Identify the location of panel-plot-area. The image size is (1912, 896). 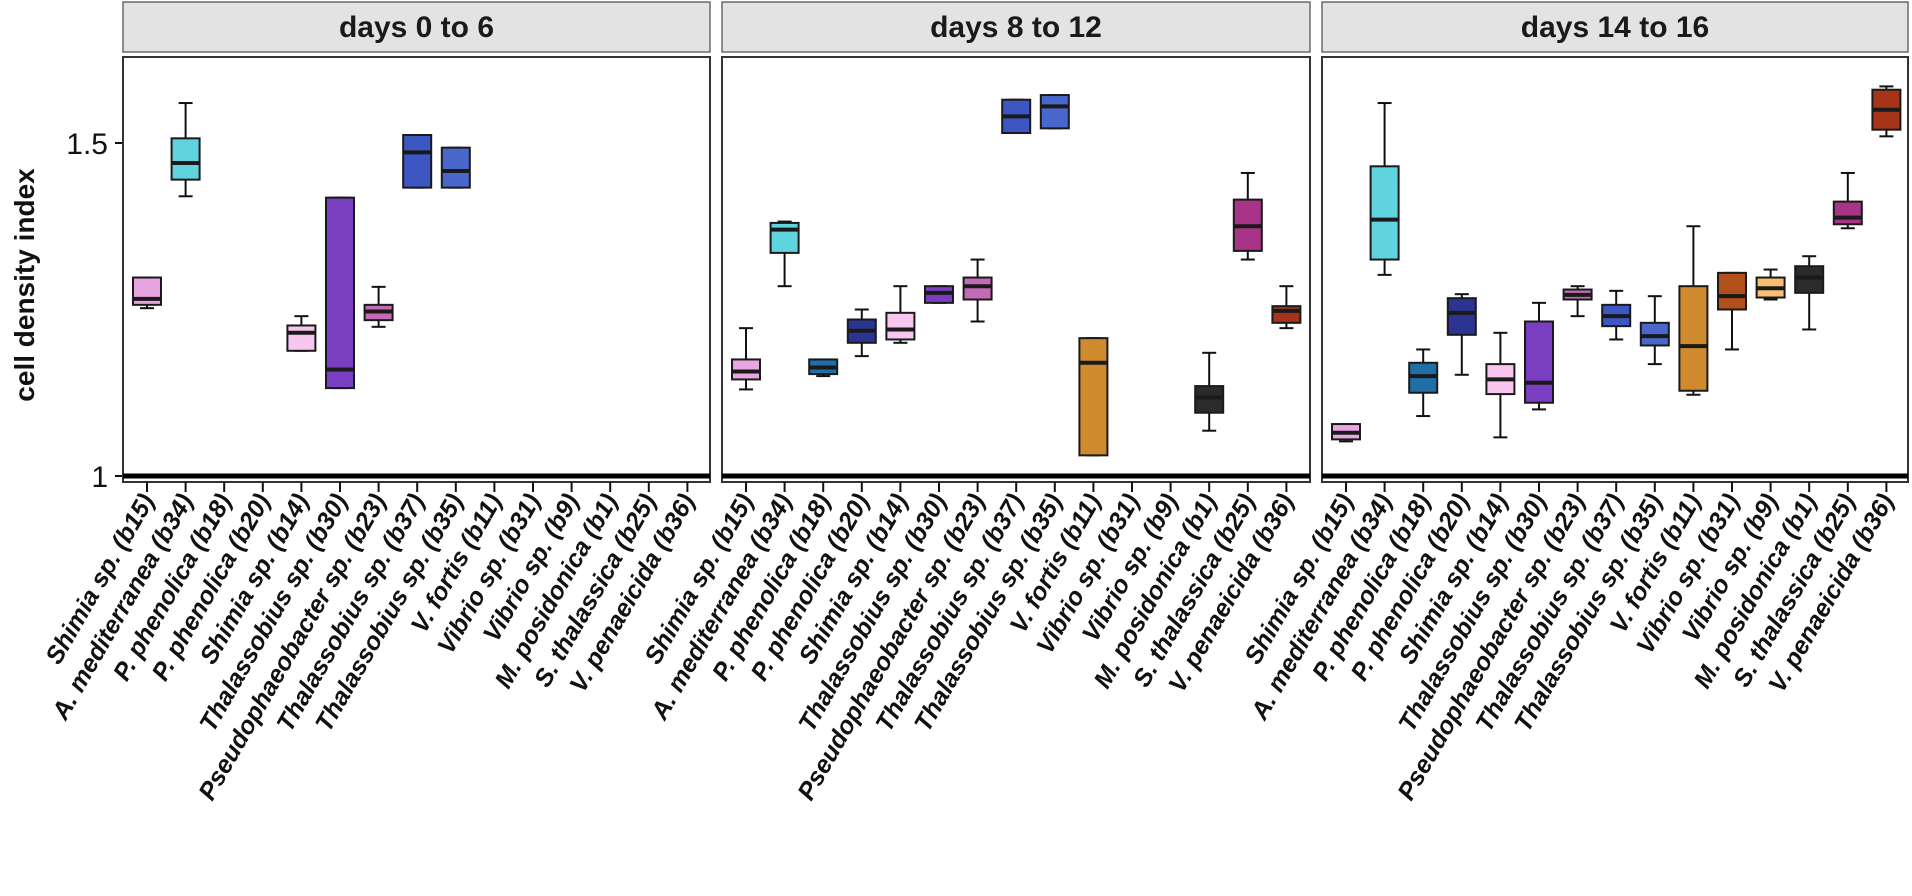
(416, 269).